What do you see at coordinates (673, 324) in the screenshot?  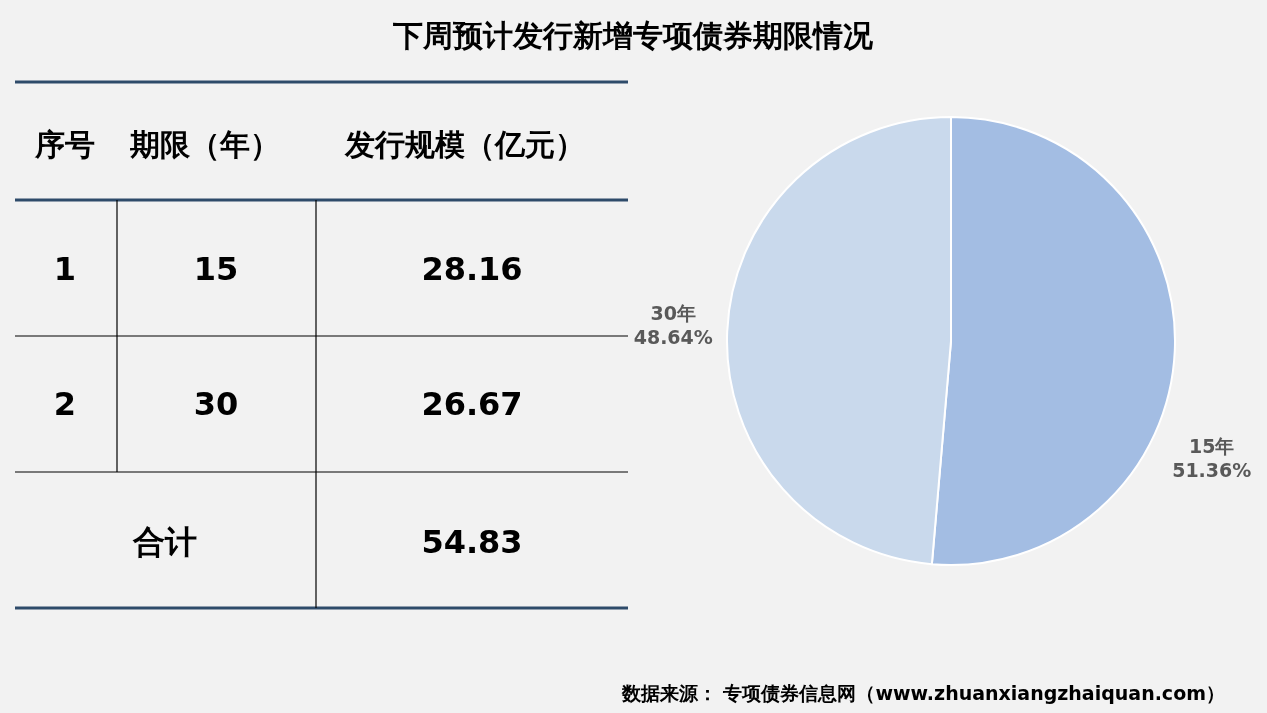 I see `slice-label: 30年 48.64%` at bounding box center [673, 324].